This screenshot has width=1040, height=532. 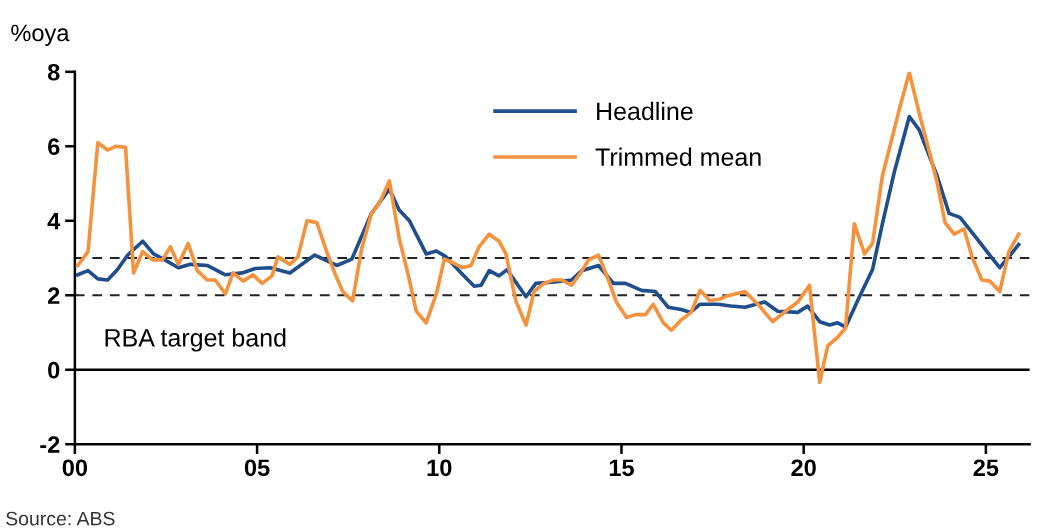 I want to click on y-tick-label: 6, so click(x=54, y=147).